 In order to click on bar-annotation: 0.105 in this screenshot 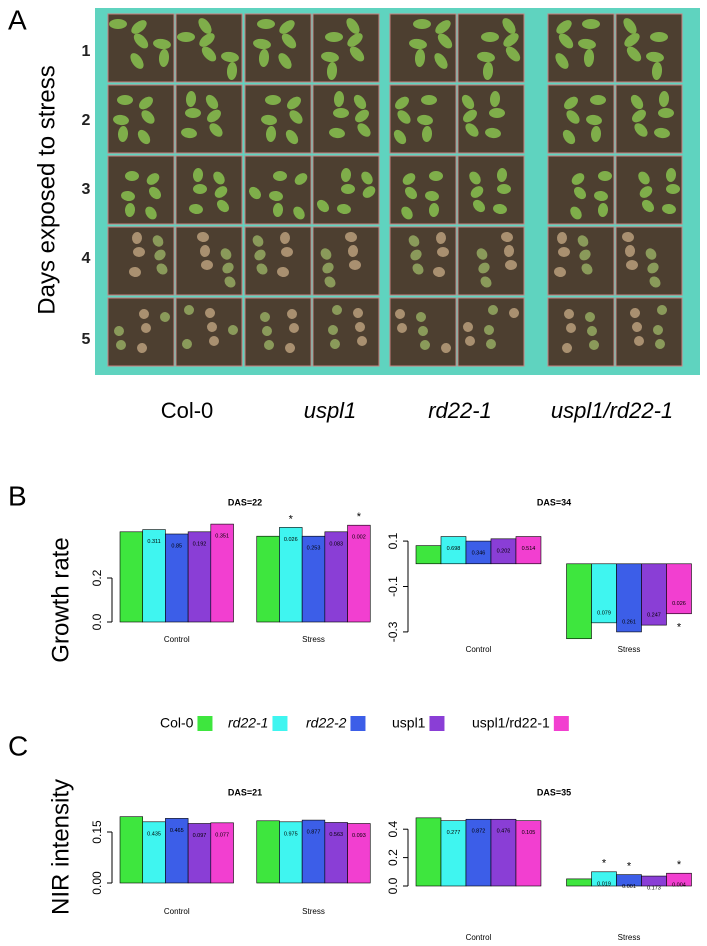, I will do `click(529, 833)`.